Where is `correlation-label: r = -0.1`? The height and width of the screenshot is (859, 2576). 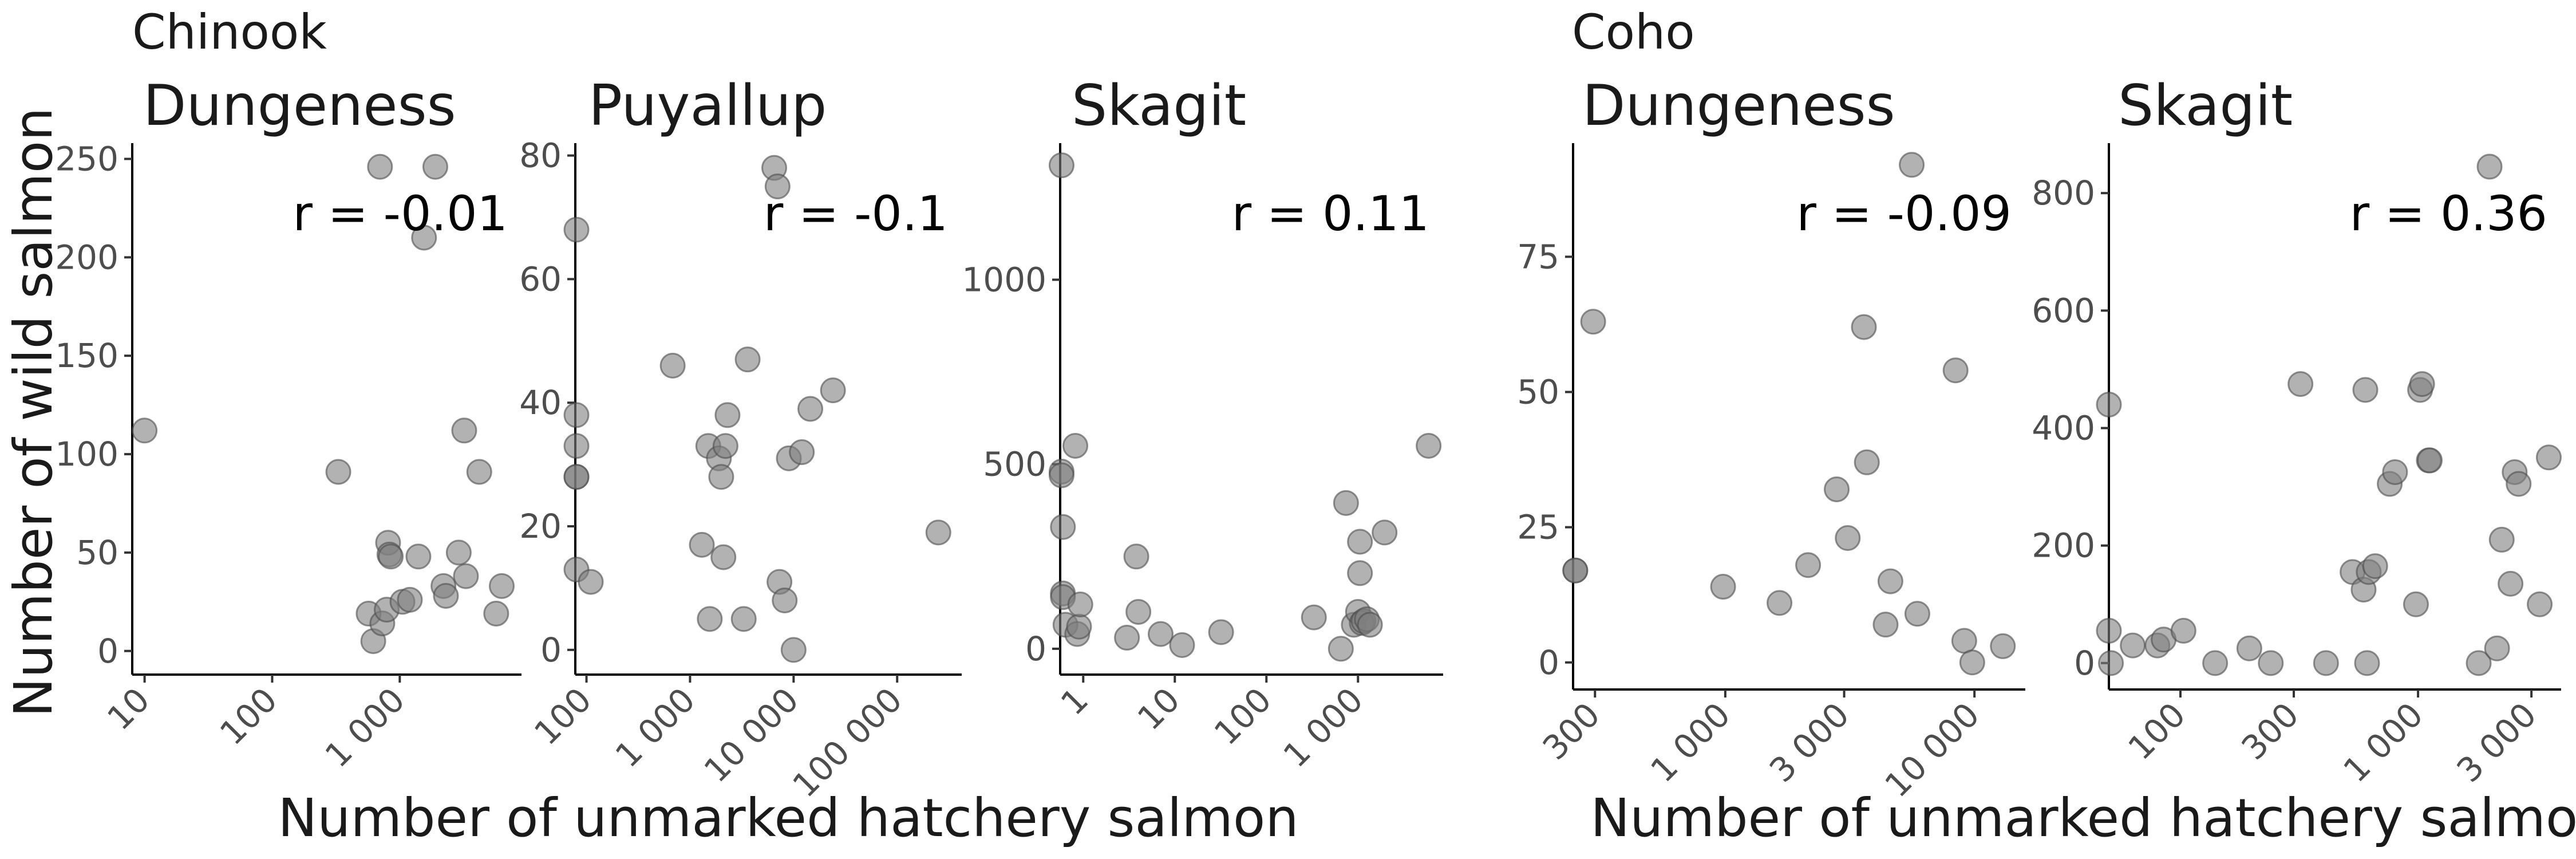 correlation-label: r = -0.1 is located at coordinates (856, 214).